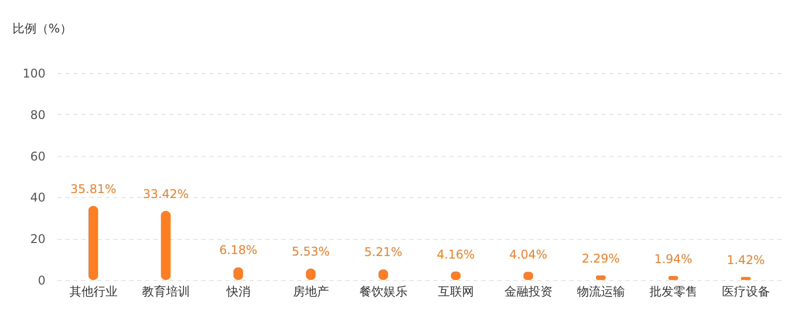 This screenshot has width=797, height=323. Describe the element at coordinates (456, 291) in the screenshot. I see `x-tick-label: 互联网` at that location.